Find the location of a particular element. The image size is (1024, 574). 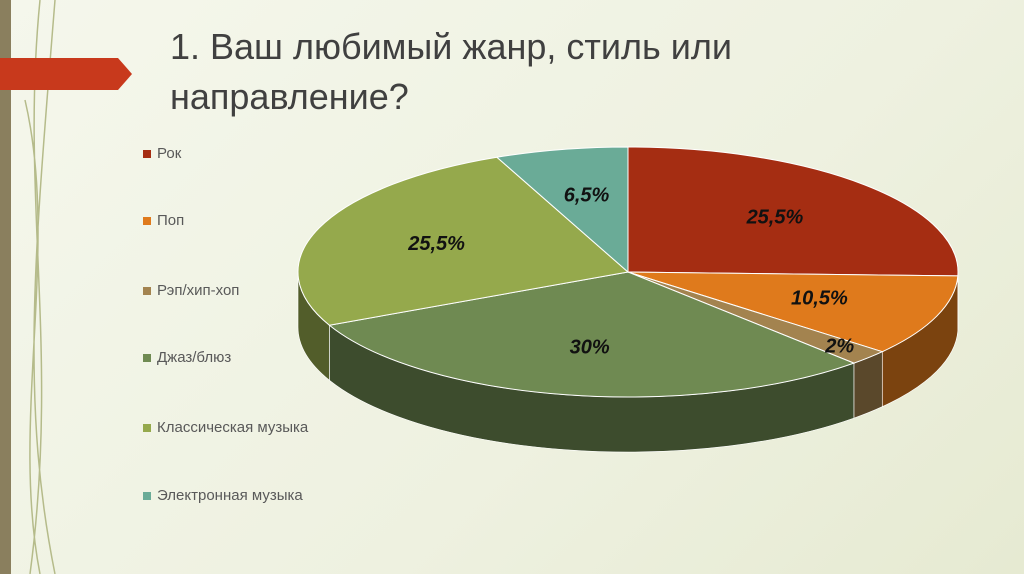

value-label: 2% is located at coordinates (839, 347).